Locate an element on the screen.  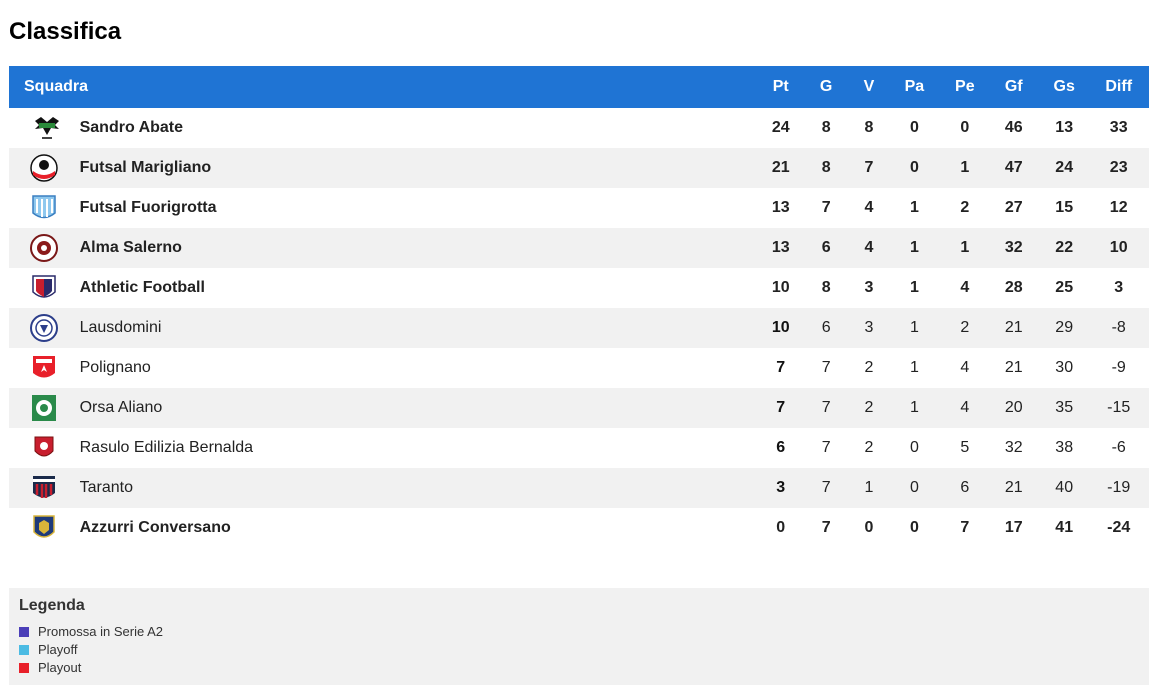
table-row: Polignano 7 7 2 1 4 21 30 -9 is located at coordinates (579, 368).